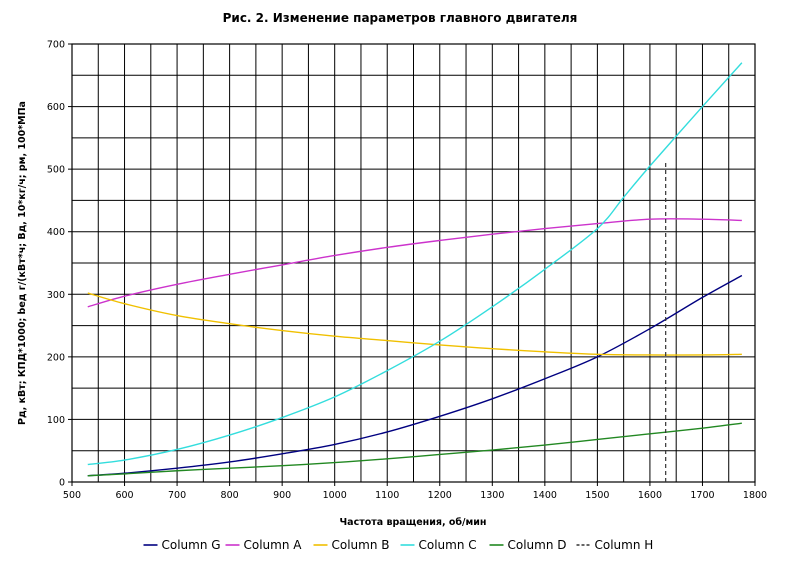 The image size is (800, 576). What do you see at coordinates (62, 483) in the screenshot?
I see `y-tick-label: 0` at bounding box center [62, 483].